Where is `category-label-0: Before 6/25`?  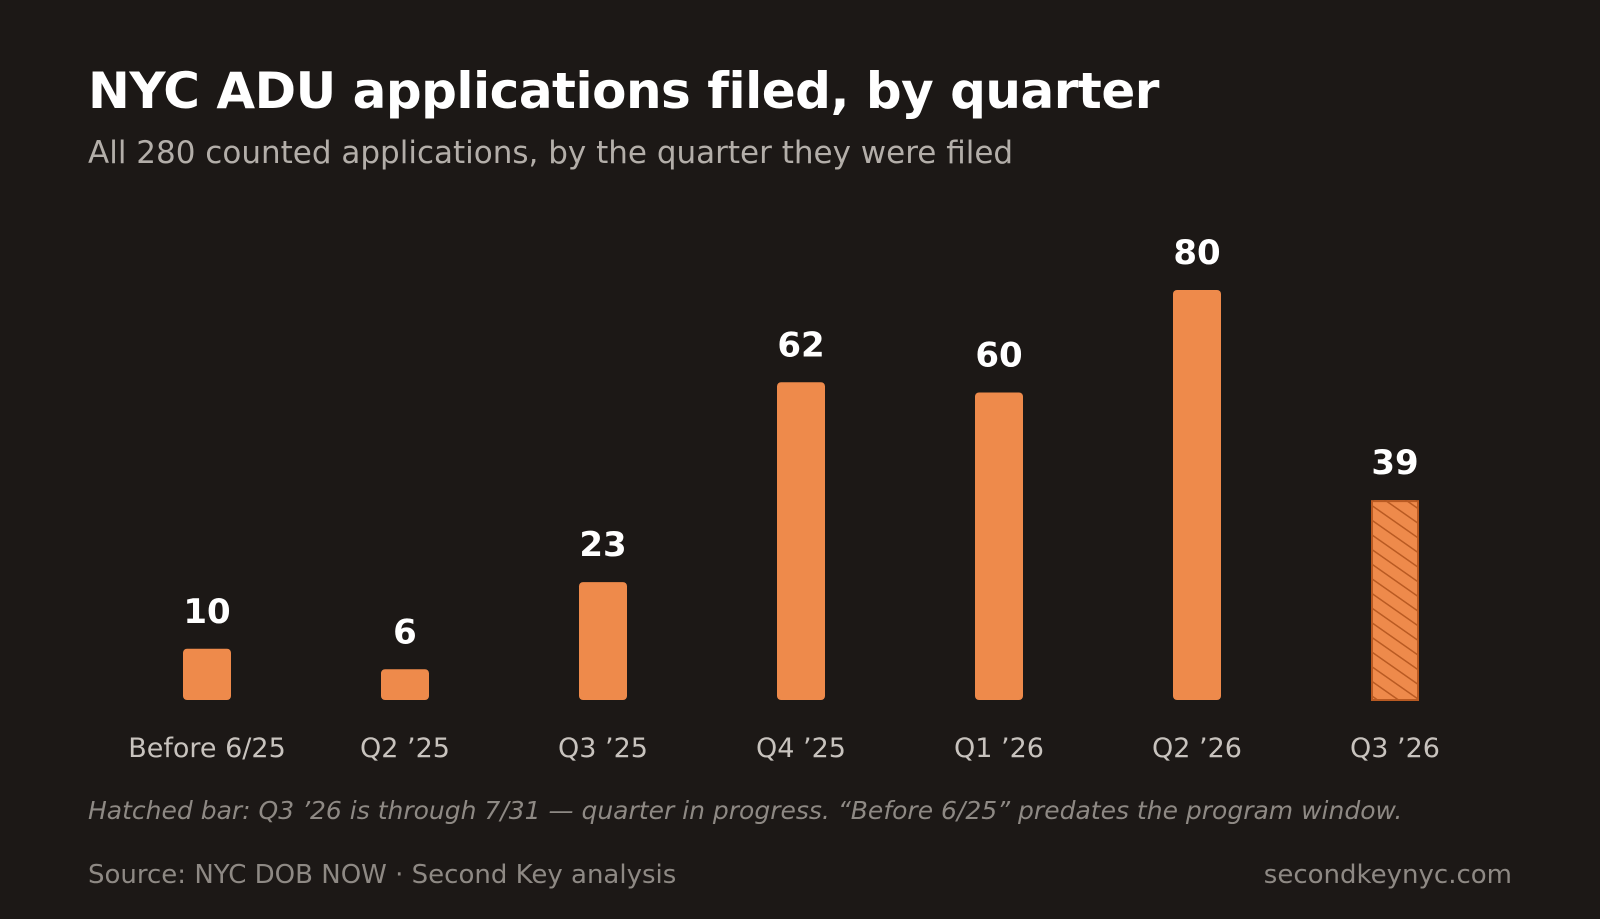
category-label-0: Before 6/25 is located at coordinates (207, 748).